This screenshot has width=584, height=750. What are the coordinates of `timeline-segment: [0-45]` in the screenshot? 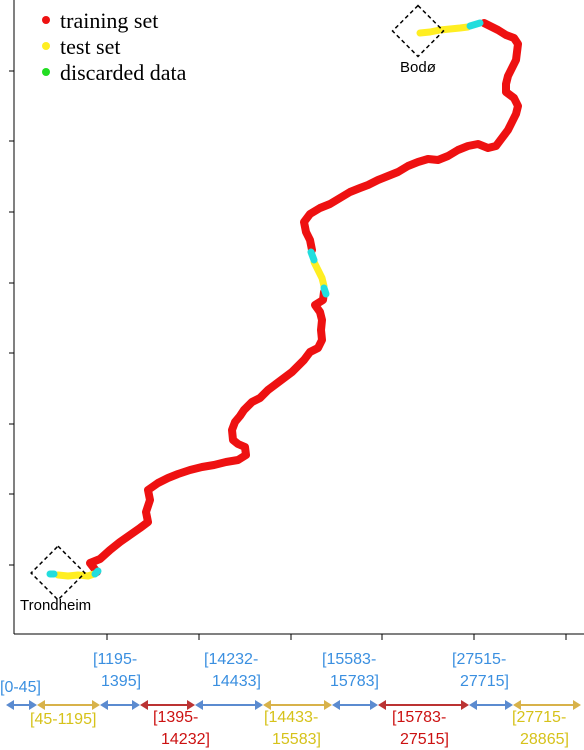 It's located at (20, 694).